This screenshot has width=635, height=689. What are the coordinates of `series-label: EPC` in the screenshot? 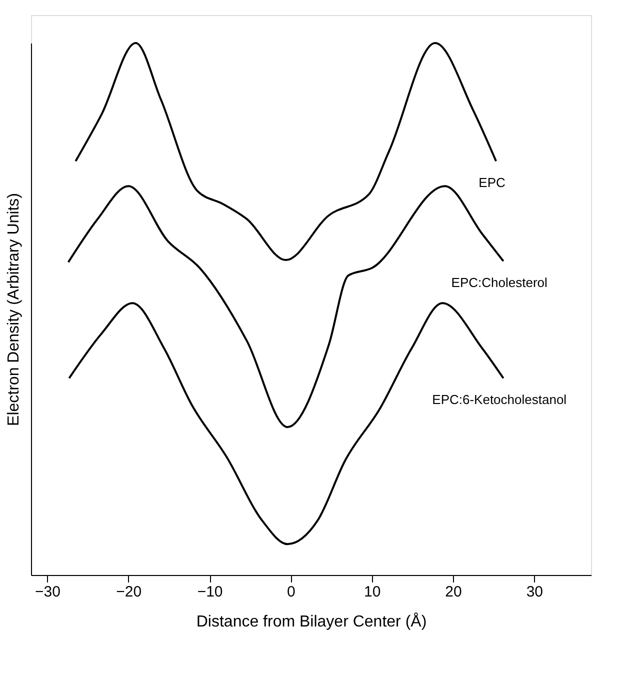 It's located at (492, 182).